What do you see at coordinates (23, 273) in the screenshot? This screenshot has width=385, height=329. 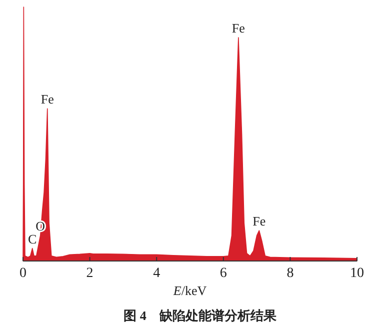 I see `x-tick-label: 0` at bounding box center [23, 273].